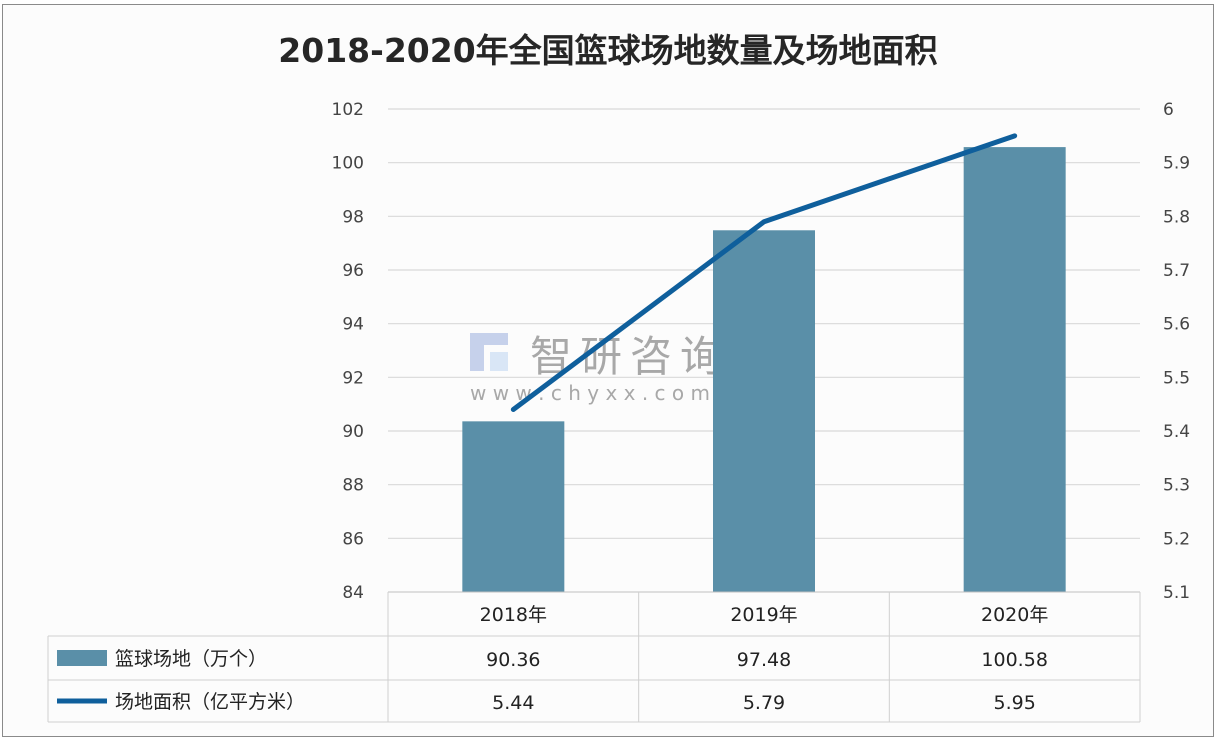 This screenshot has width=1216, height=740. I want to click on right-axis-tick: 5.6, so click(1176, 325).